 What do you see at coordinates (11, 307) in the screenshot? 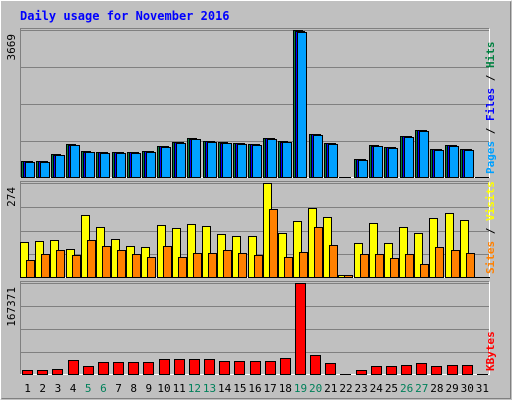
I see `panel-max-label: 167371` at bounding box center [11, 307].